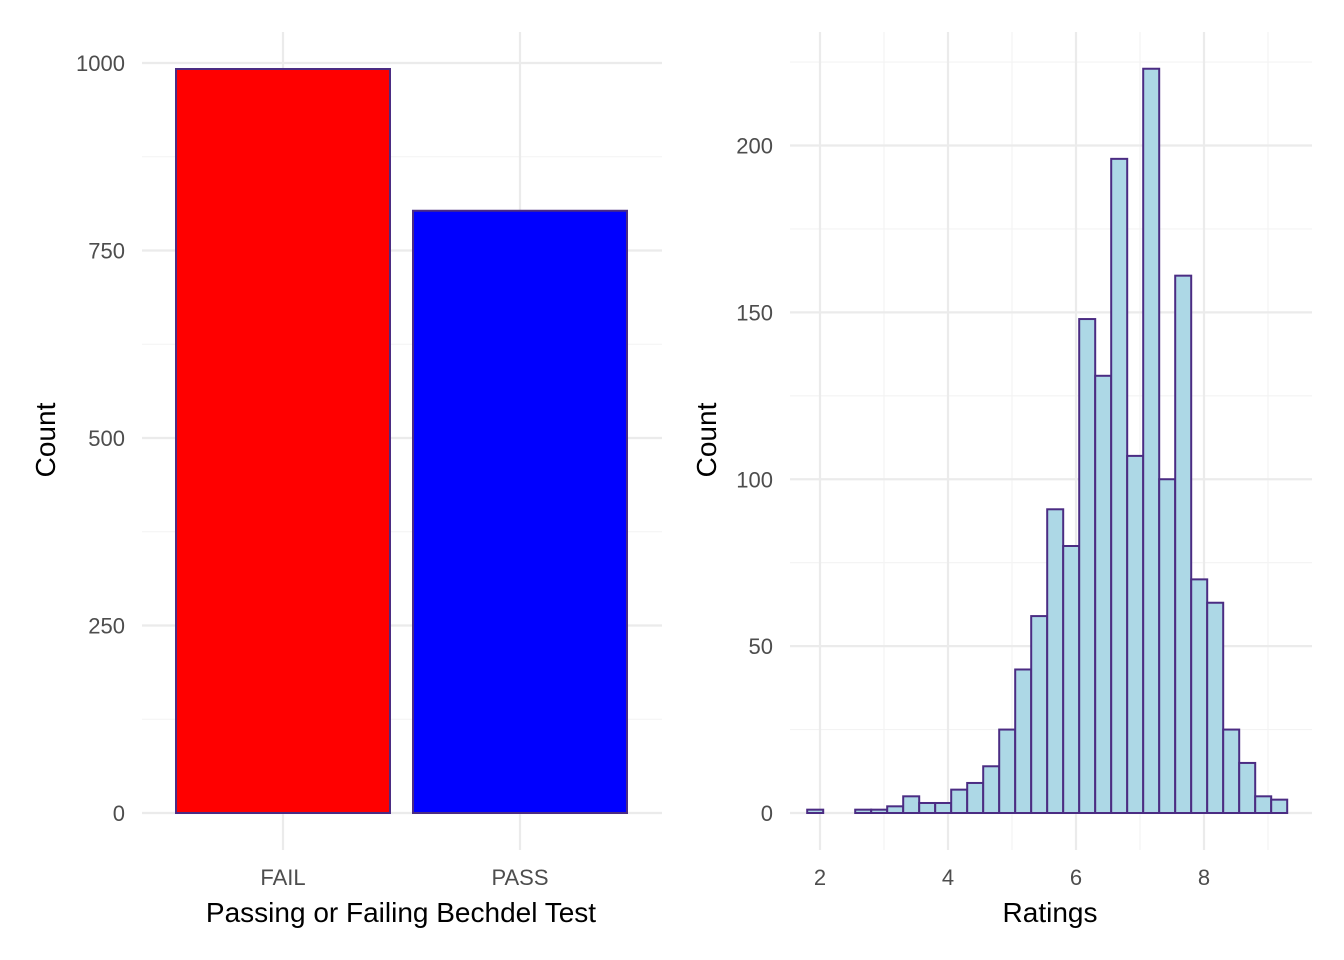 The width and height of the screenshot is (1344, 960). Describe the element at coordinates (401, 912) in the screenshot. I see `x-axis-title: Passing or Failing Bechdel Test` at that location.